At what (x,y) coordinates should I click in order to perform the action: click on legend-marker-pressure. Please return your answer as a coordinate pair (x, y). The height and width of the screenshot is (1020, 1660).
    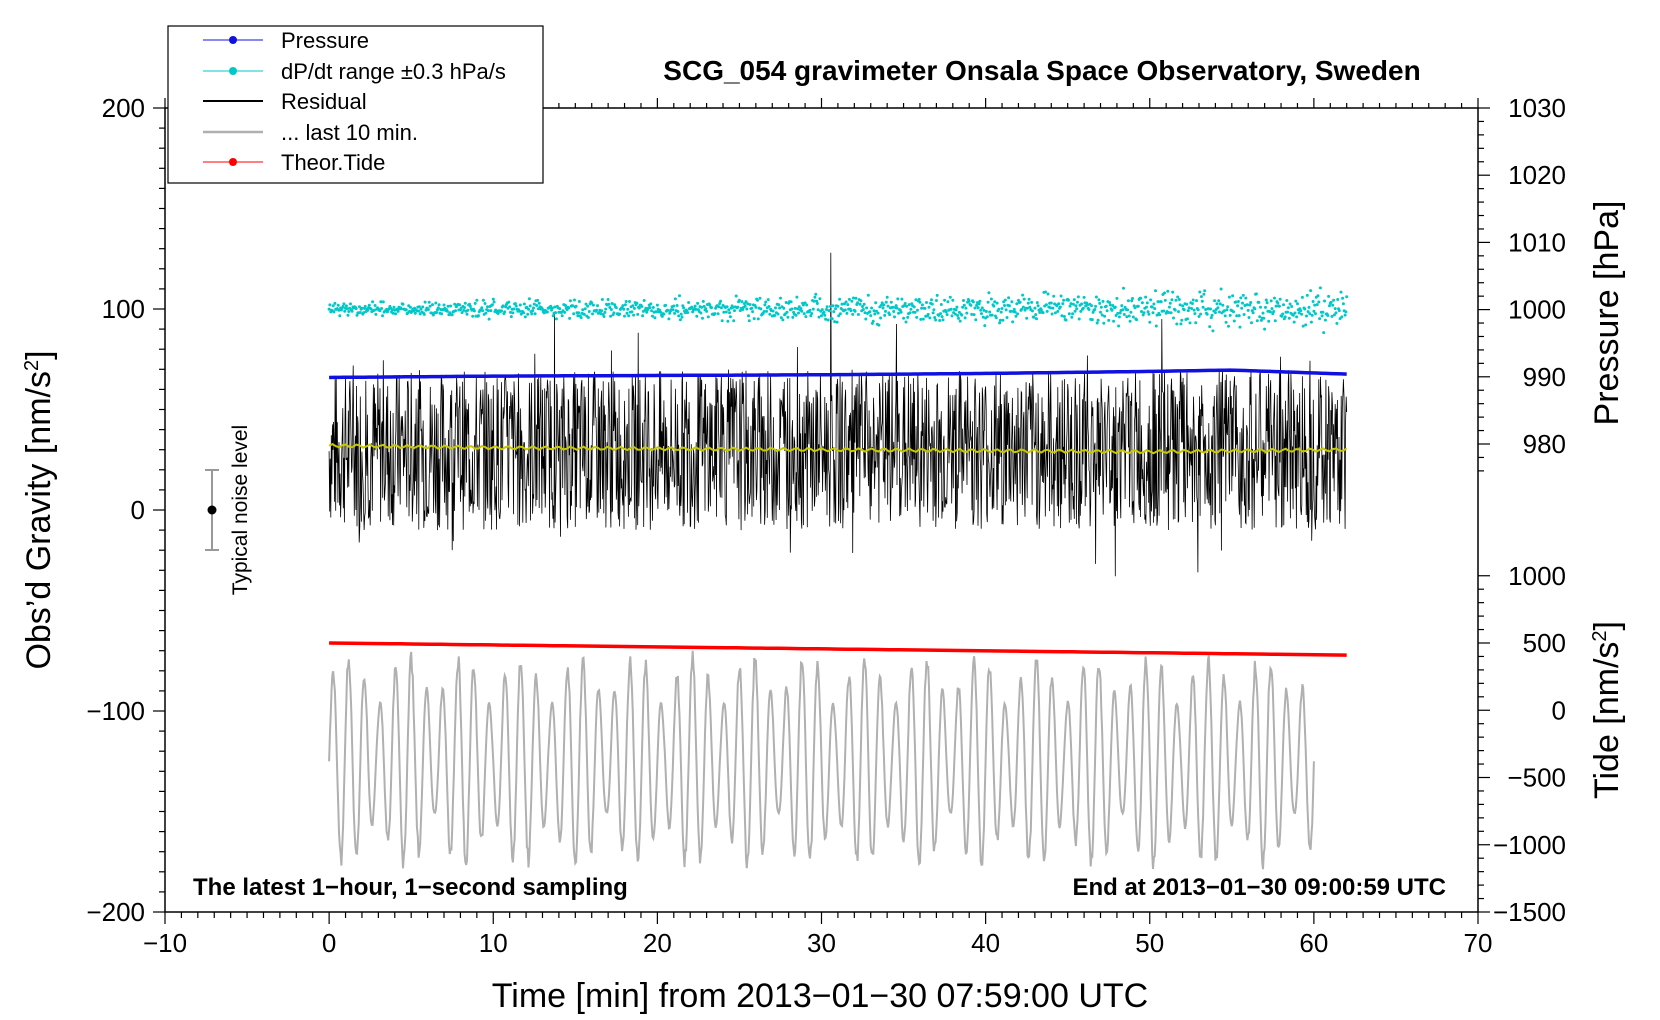
    Looking at the image, I should click on (233, 40).